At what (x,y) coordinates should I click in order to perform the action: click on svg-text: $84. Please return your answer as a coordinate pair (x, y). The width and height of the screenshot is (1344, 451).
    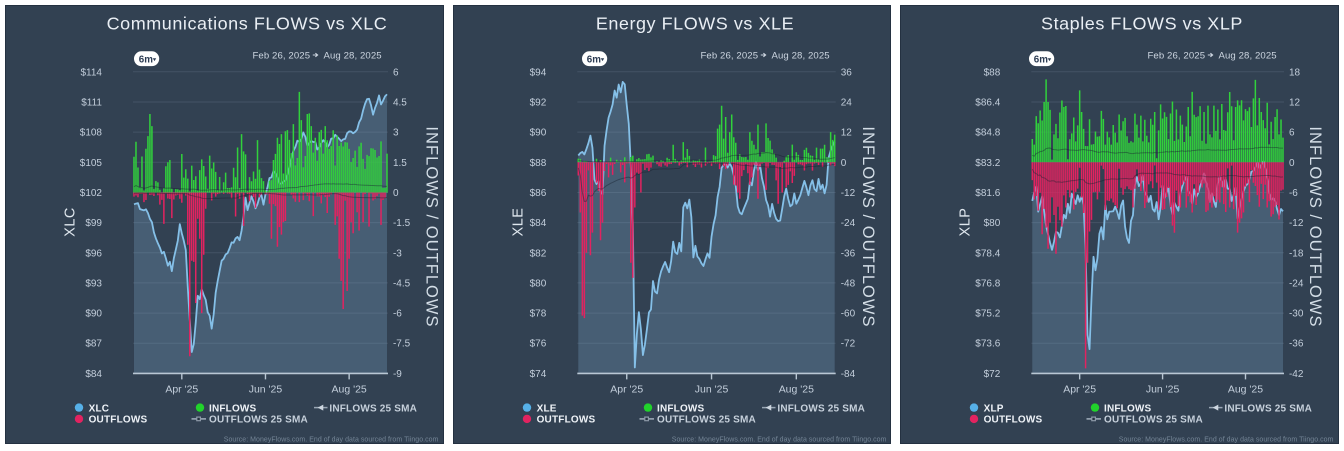
    Looking at the image, I should click on (537, 223).